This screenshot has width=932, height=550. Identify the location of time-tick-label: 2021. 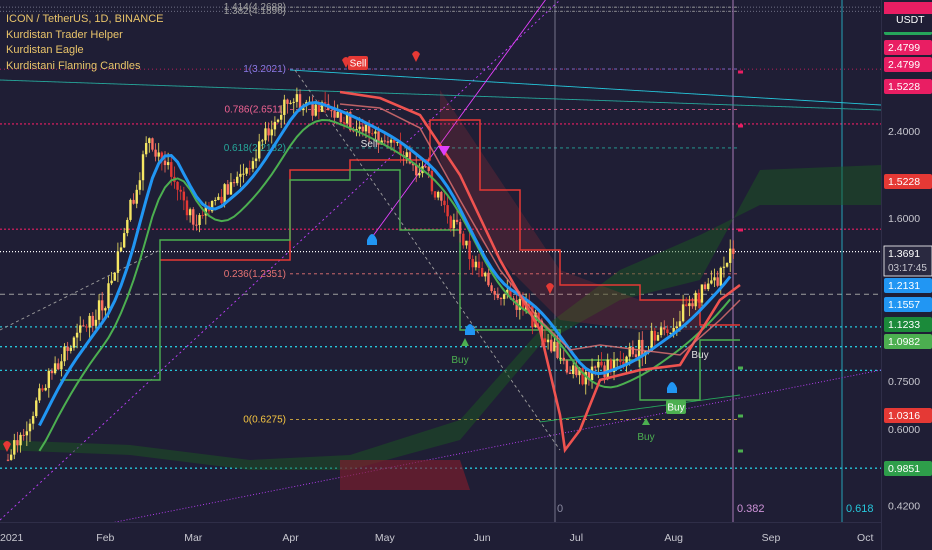
(12, 538).